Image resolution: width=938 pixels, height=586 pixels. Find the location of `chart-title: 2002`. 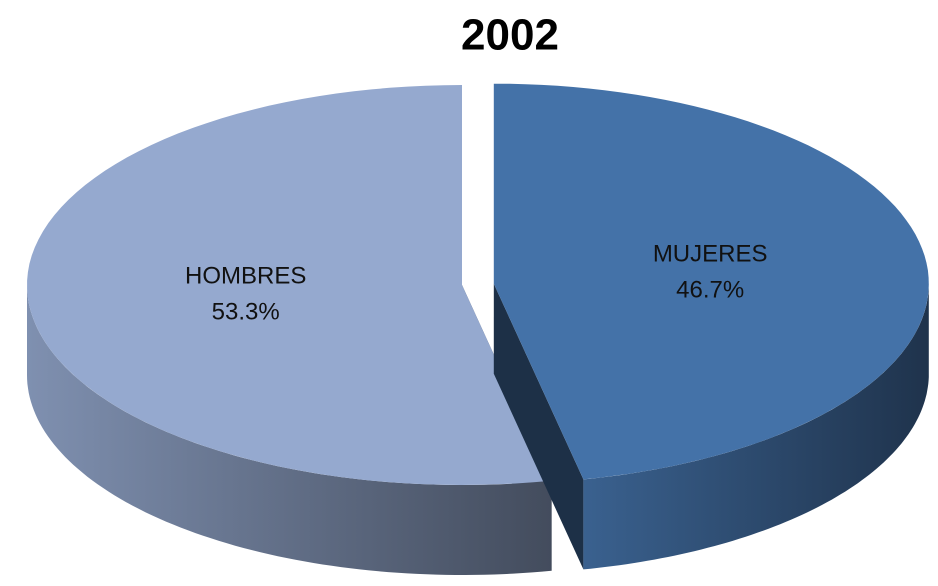

chart-title: 2002 is located at coordinates (510, 35).